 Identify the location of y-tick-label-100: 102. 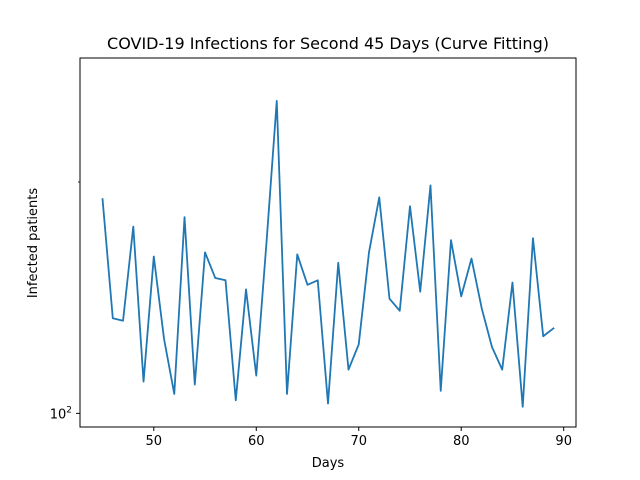
(61, 413).